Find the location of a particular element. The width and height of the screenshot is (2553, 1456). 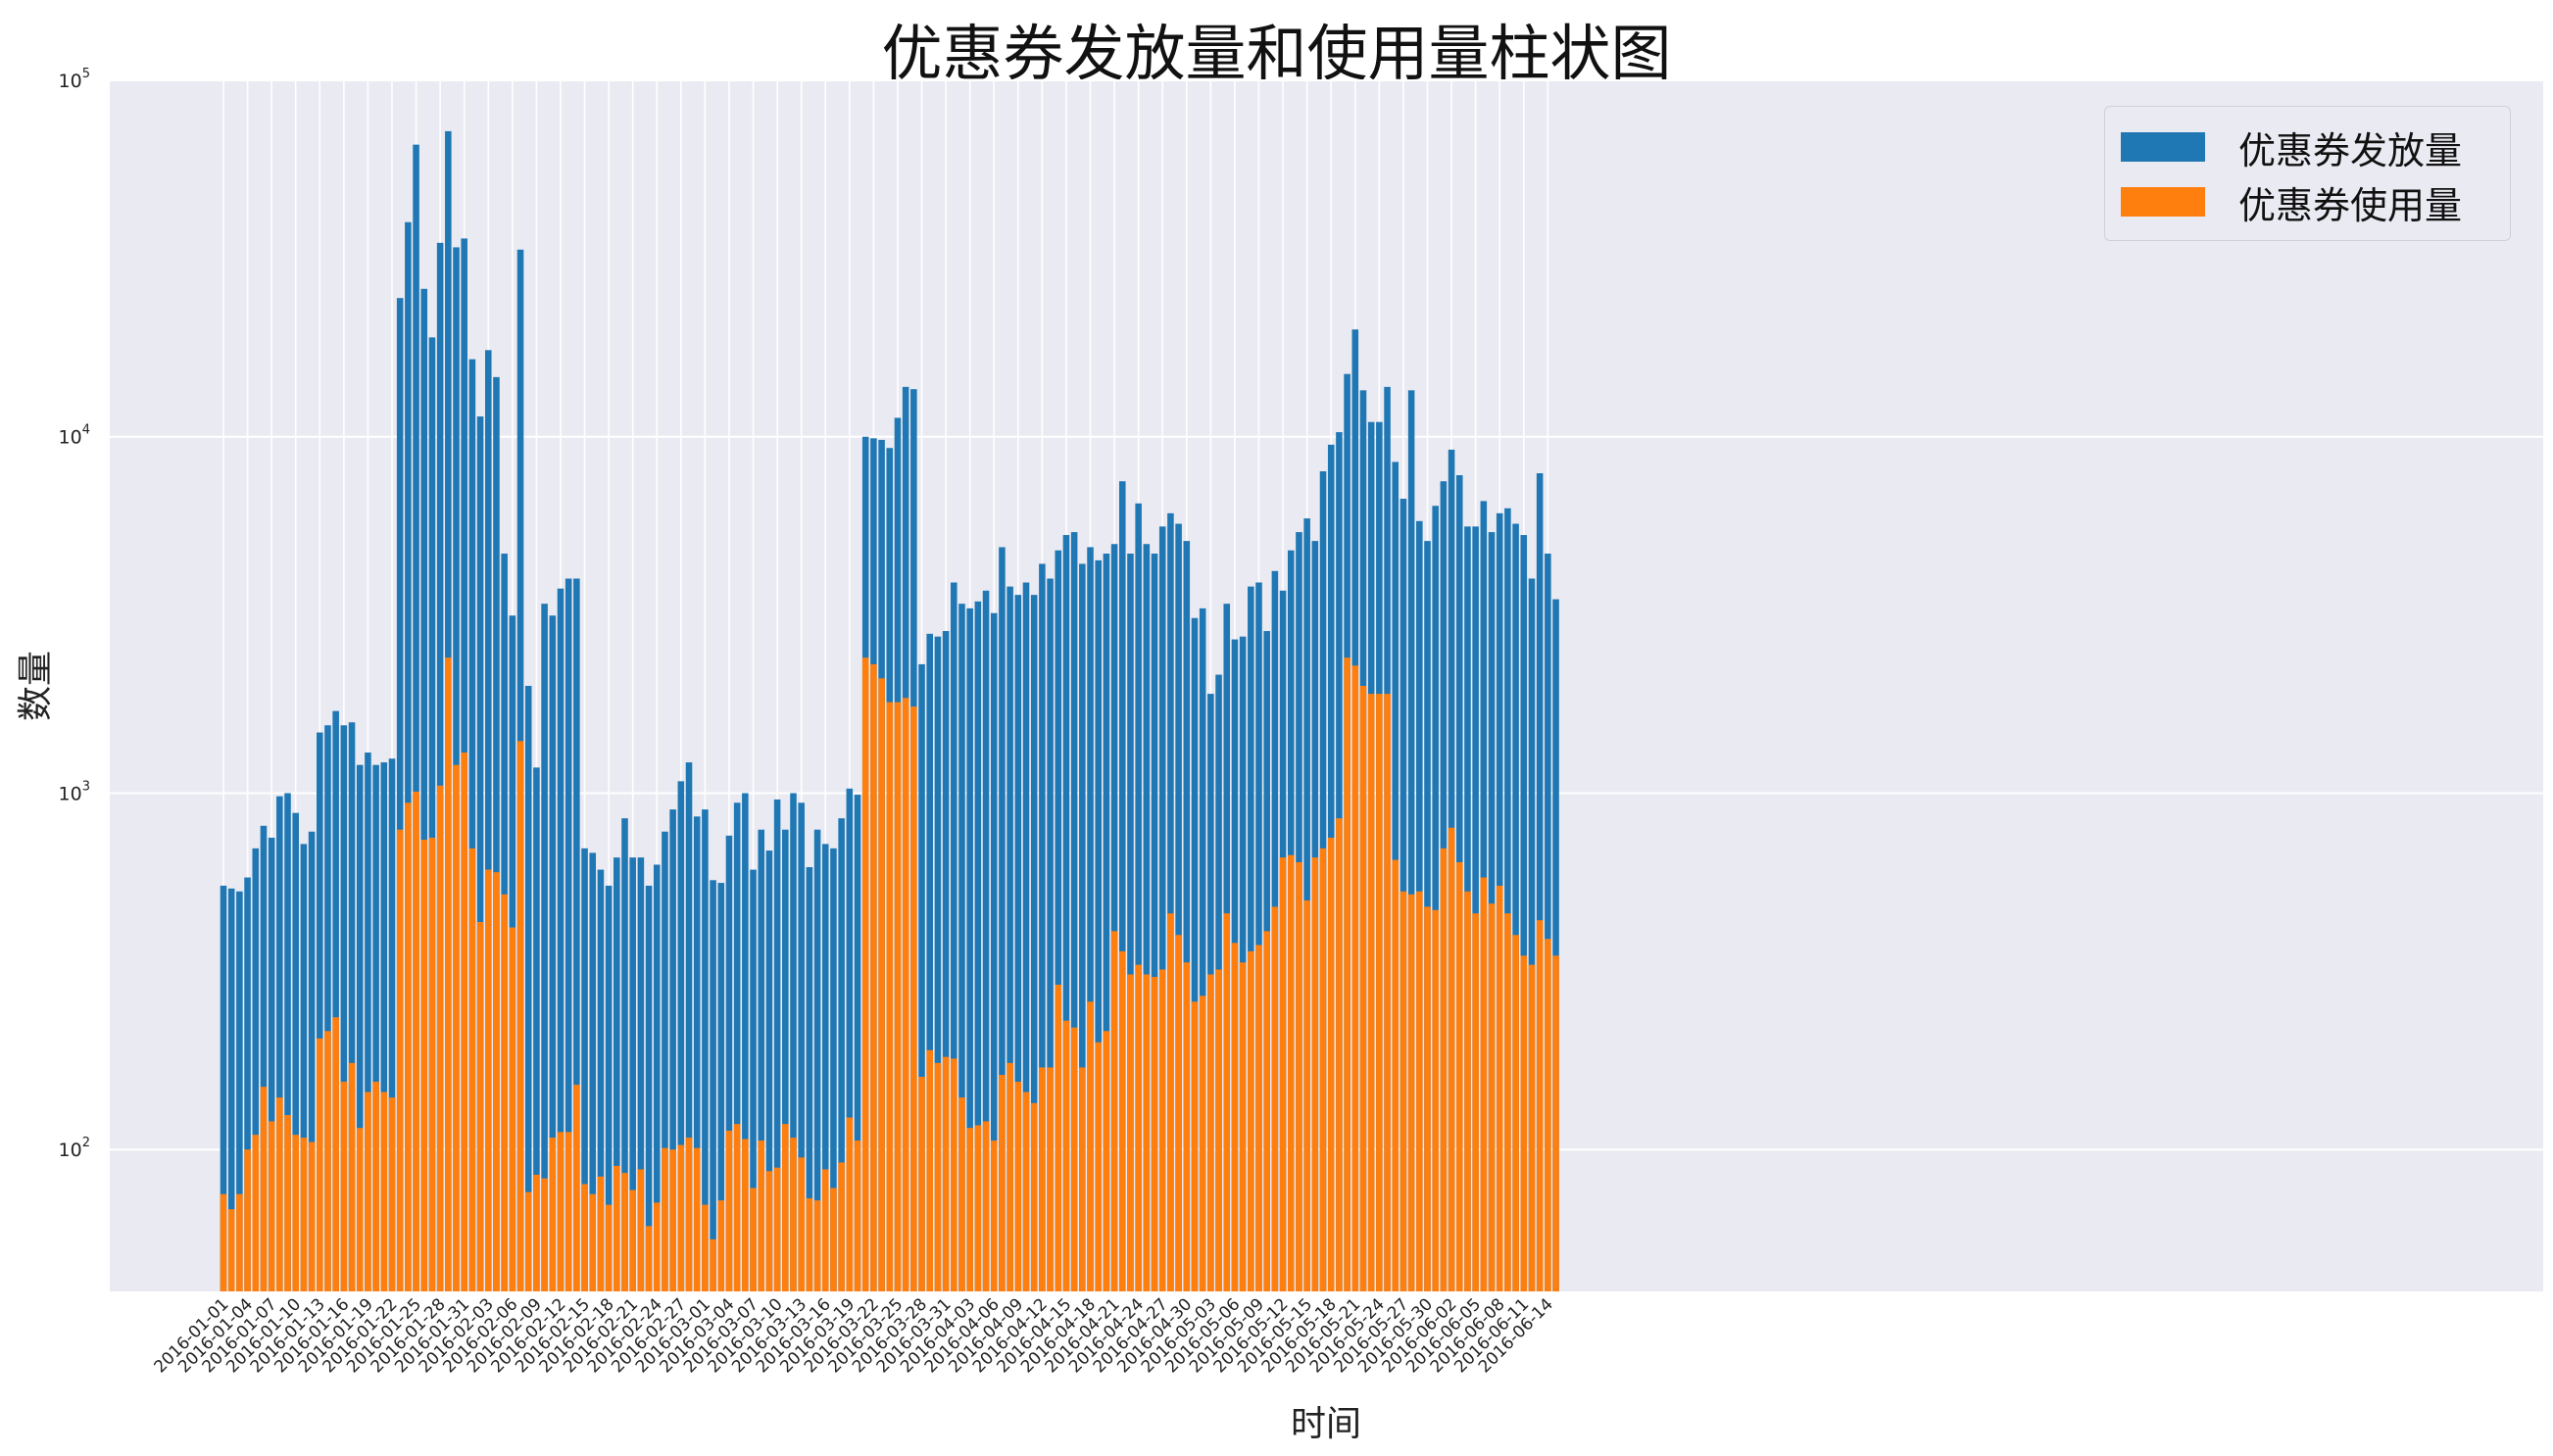

y-axis-label: 数量 is located at coordinates (36, 686).